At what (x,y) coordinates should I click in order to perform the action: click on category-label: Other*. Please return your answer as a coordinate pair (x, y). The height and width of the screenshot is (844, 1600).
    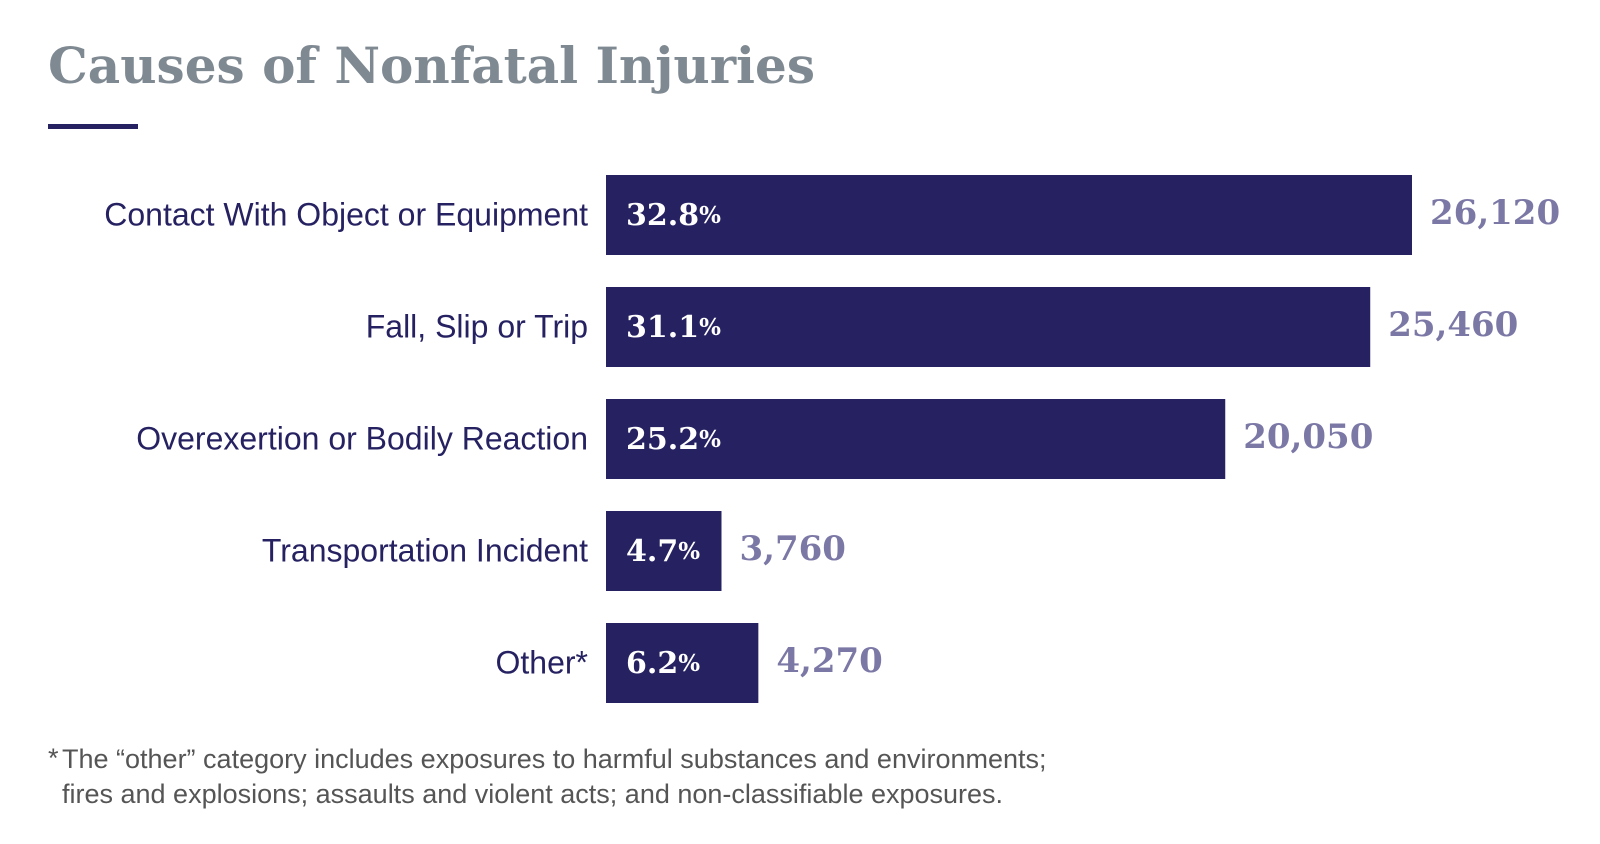
    Looking at the image, I should click on (542, 662).